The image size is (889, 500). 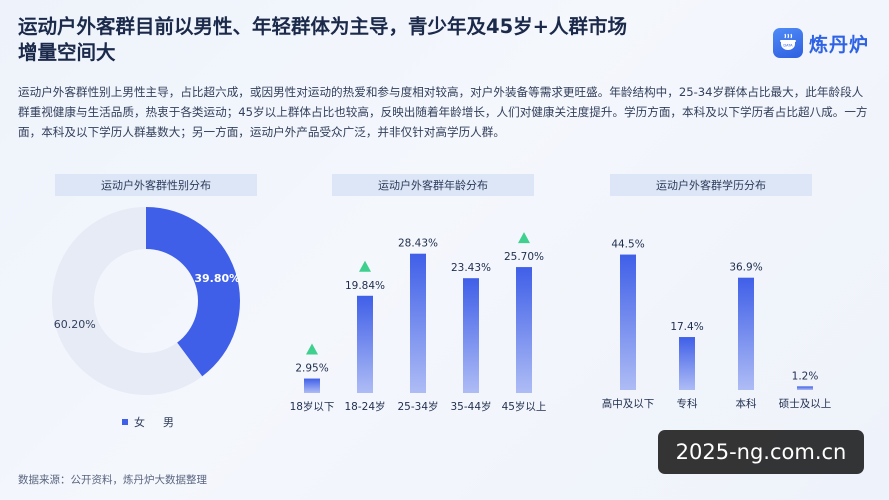 What do you see at coordinates (417, 406) in the screenshot?
I see `age-category-label: 25-34岁` at bounding box center [417, 406].